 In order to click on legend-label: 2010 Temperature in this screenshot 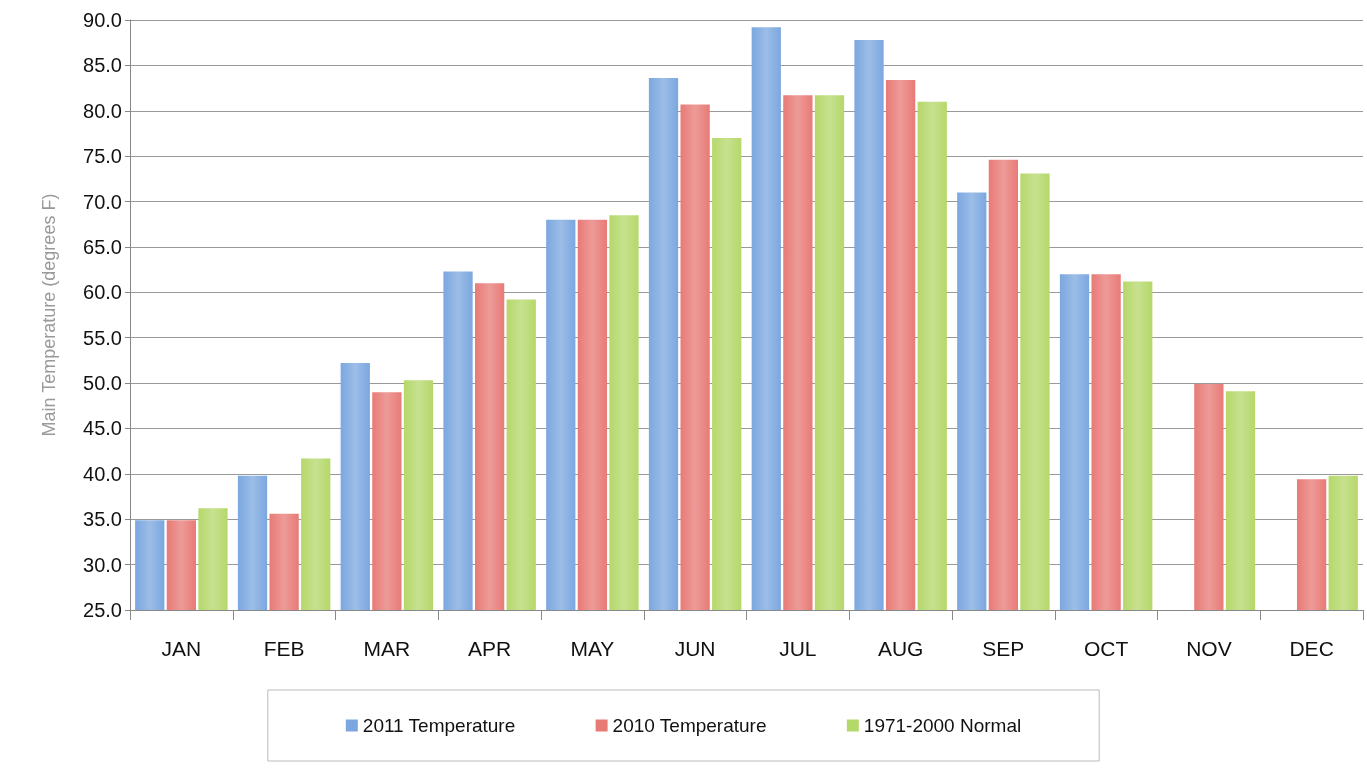, I will do `click(689, 725)`.